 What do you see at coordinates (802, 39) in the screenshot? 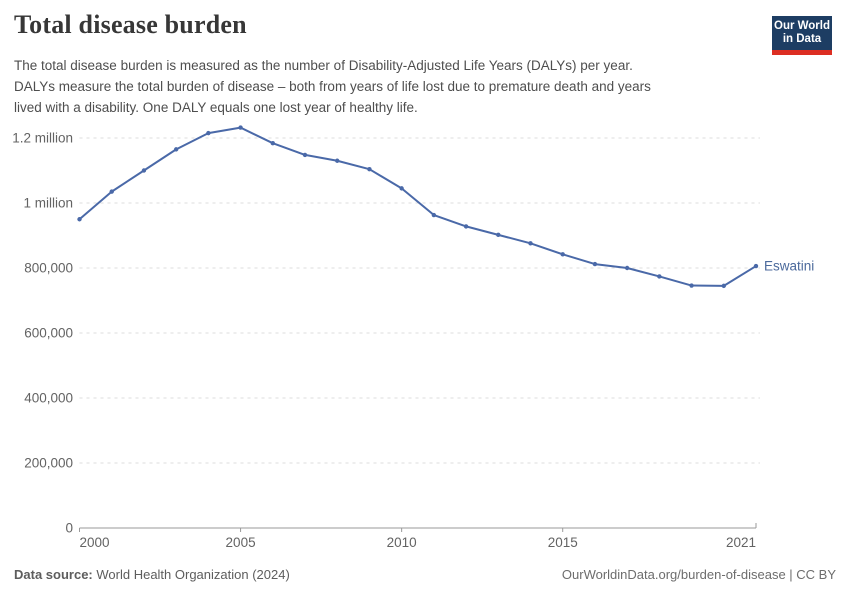
I see `owid-logo-line2: in Data` at bounding box center [802, 39].